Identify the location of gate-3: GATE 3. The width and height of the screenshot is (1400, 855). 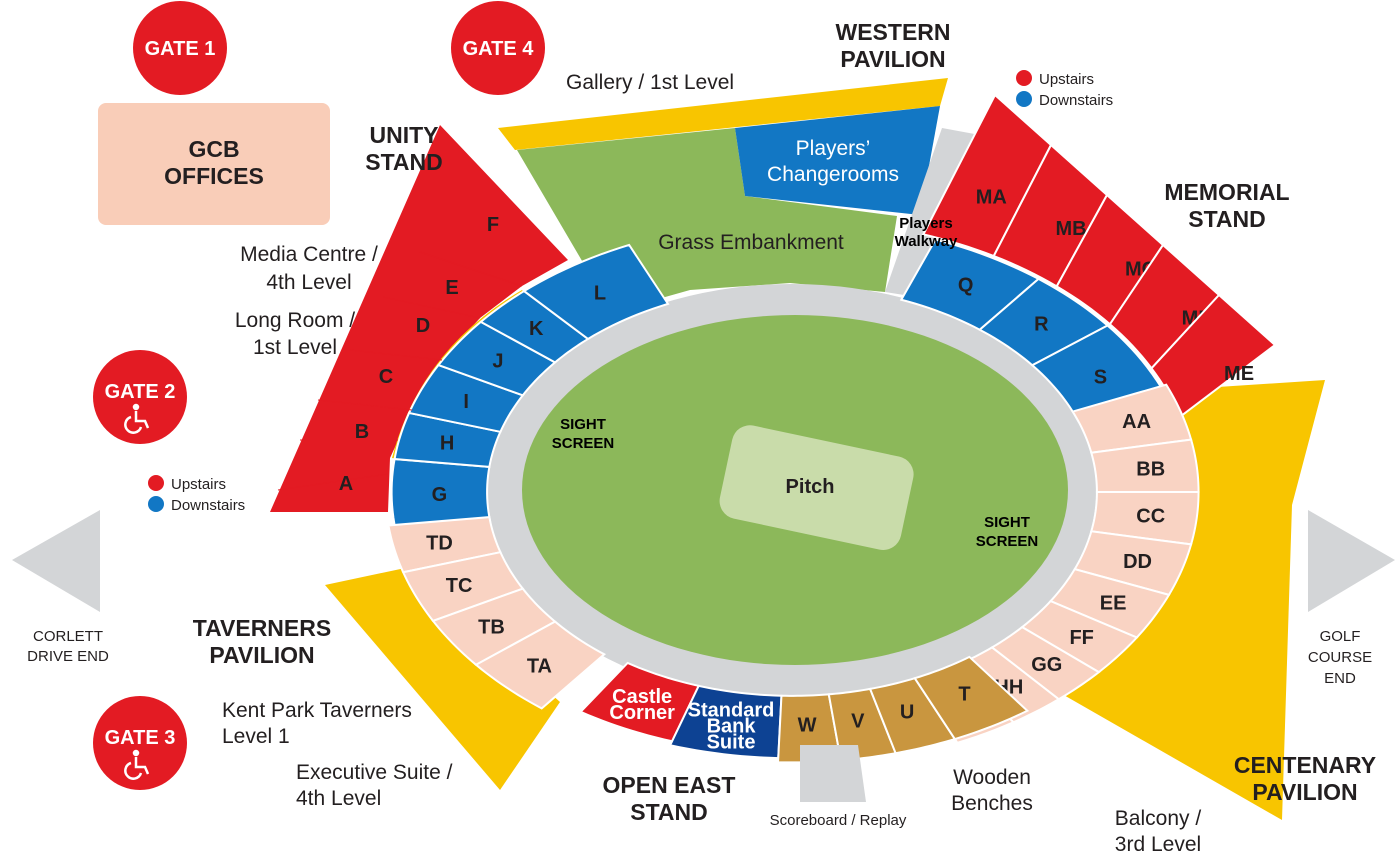
(140, 743).